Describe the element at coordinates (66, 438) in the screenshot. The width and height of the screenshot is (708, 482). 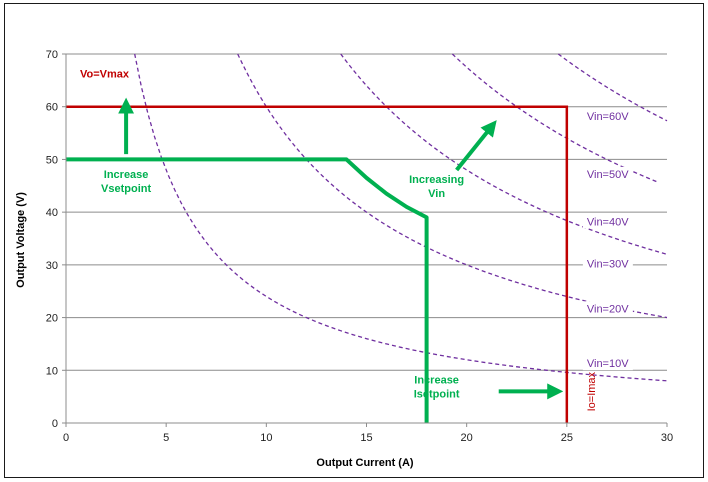
I see `x-tick-label-0: 0` at that location.